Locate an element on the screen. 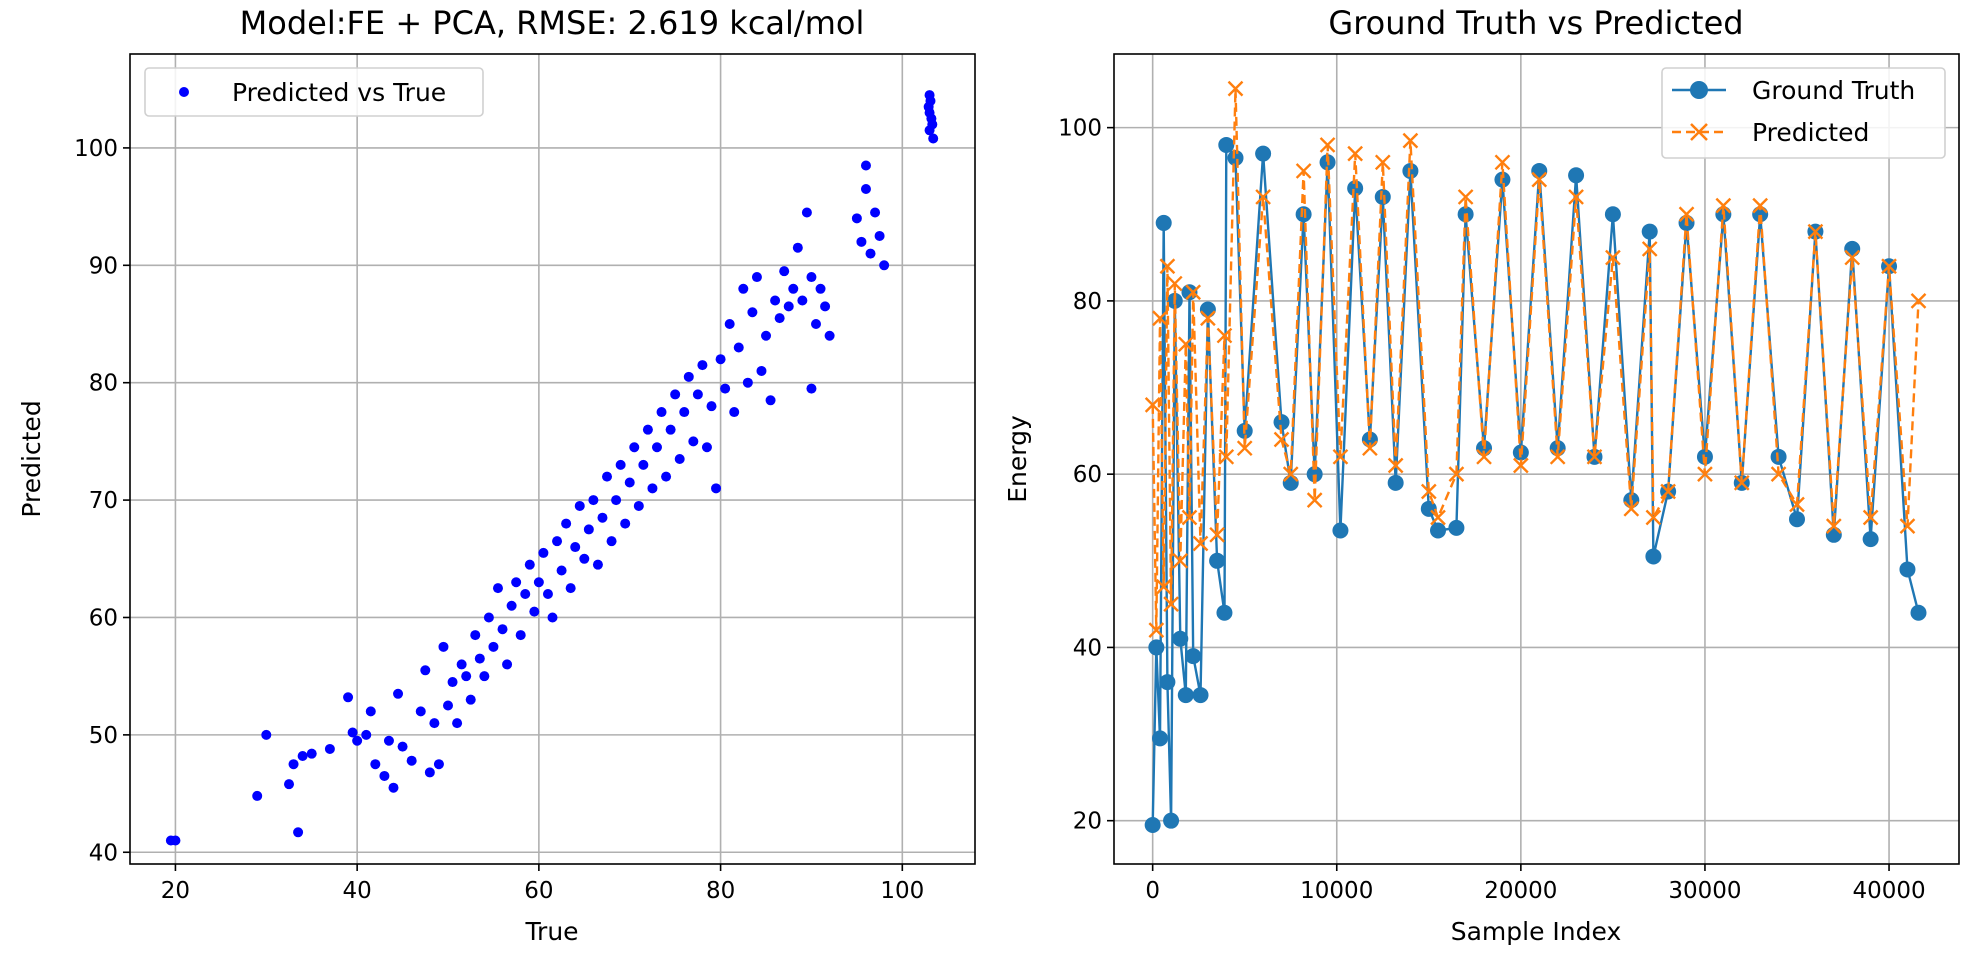 The image size is (1972, 962). y-tick-label: 50 is located at coordinates (103, 736).